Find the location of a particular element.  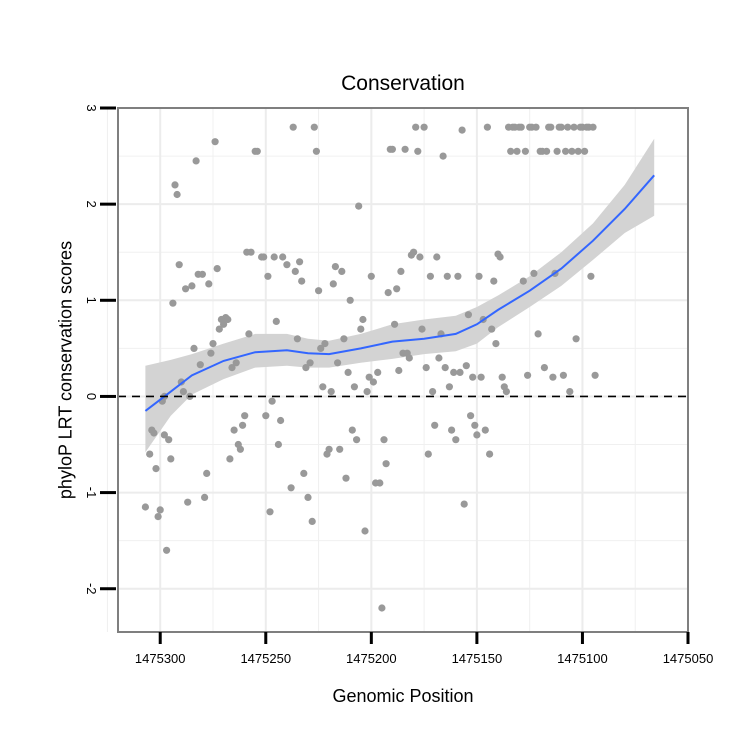

y-axis-ticks: -2 -1 0 1 2 3 is located at coordinates (100, 349).